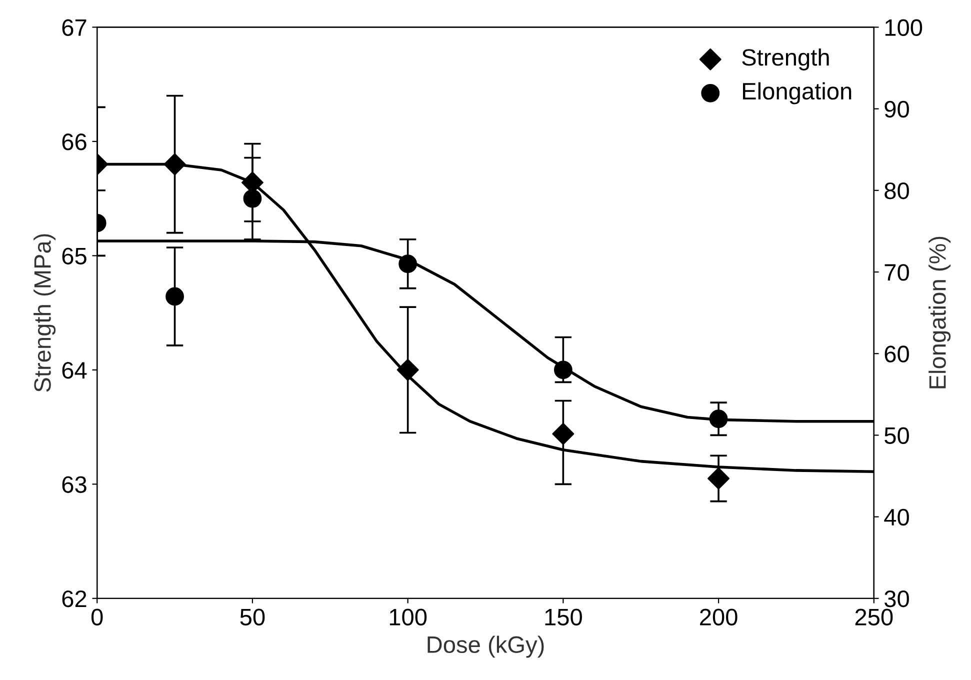  What do you see at coordinates (896, 191) in the screenshot?
I see `y2-tick-label: 80` at bounding box center [896, 191].